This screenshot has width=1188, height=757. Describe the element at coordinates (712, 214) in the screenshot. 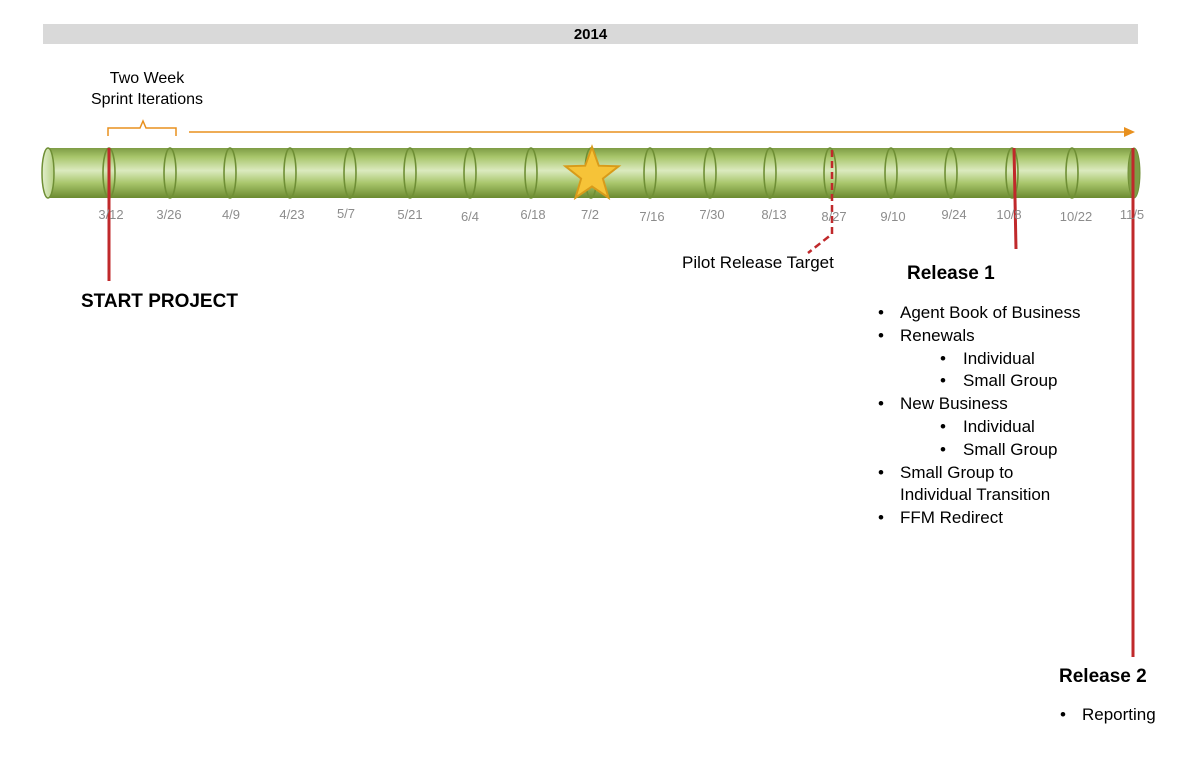

I see `date-label: 7/30` at that location.